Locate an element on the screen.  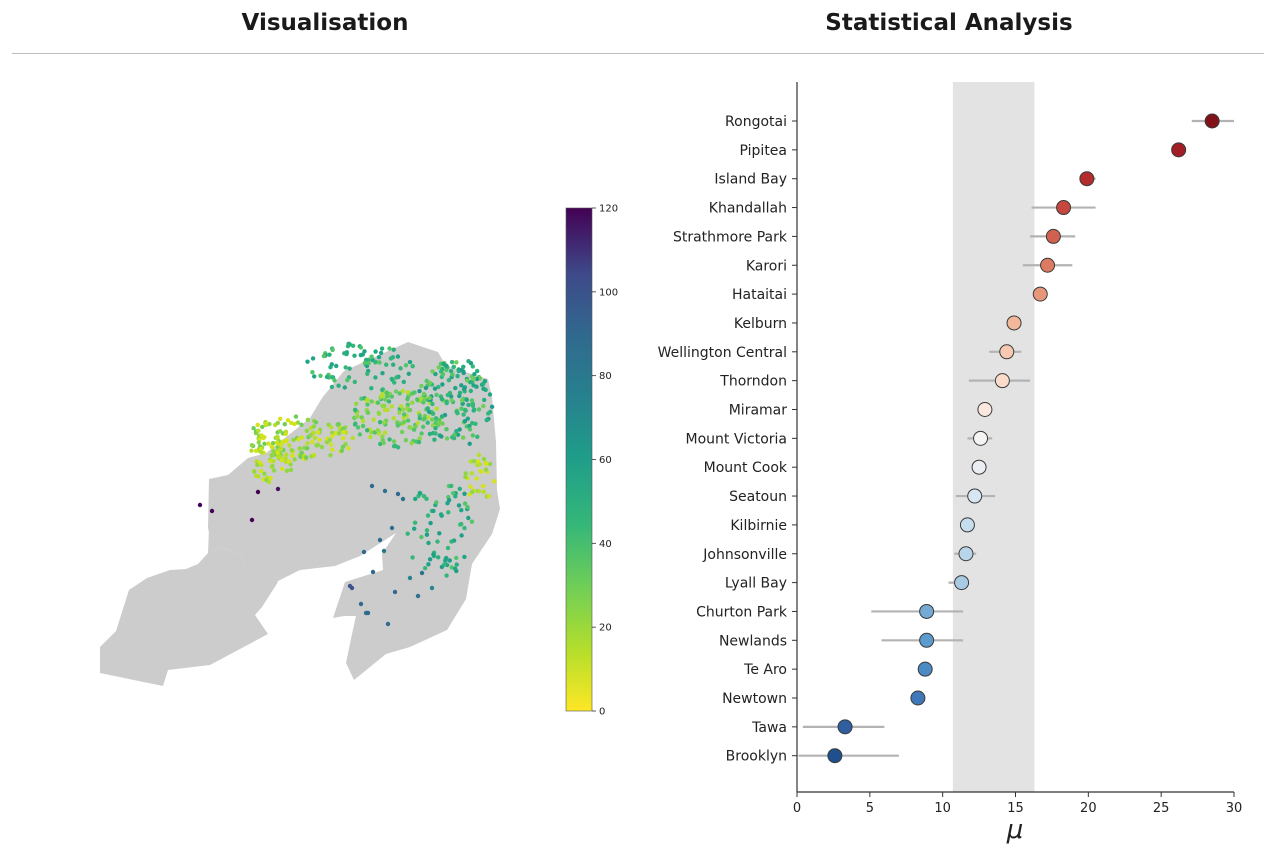
colorbar-tick-label: 80 is located at coordinates (605, 376).